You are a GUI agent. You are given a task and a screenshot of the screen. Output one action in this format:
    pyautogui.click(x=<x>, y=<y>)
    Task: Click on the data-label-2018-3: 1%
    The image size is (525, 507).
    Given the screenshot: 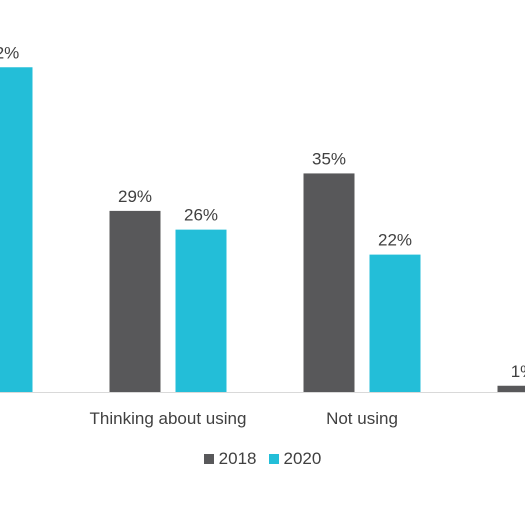 What is the action you would take?
    pyautogui.click(x=518, y=371)
    